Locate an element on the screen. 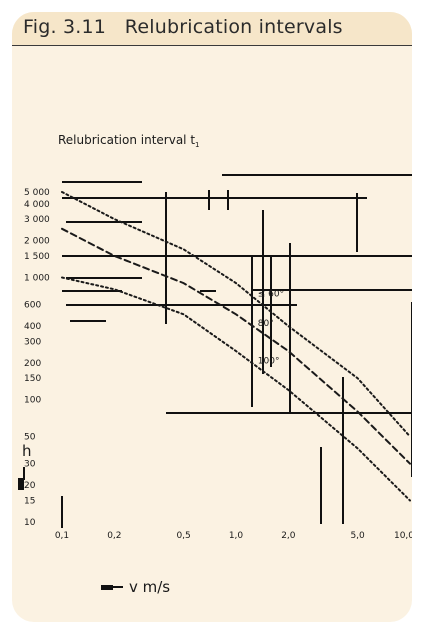 Image resolution: width=423 pixels, height=633 pixels. x-tick-label: 2,0 is located at coordinates (288, 536).